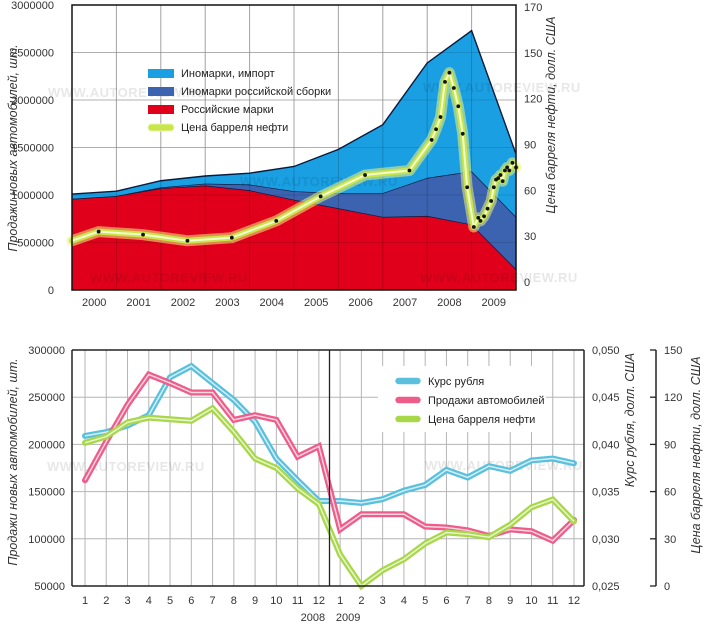 The width and height of the screenshot is (707, 626). I want to click on bottom-chart-watermarks: WWW.AUTOREVIEW.RU WWW.AUTOREVIEW.RU, so click(314, 466).